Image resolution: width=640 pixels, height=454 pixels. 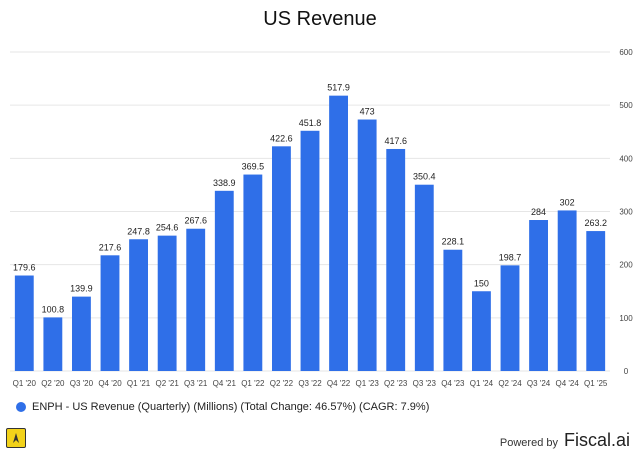 What do you see at coordinates (539, 383) in the screenshot?
I see `x-tick-label: Q3 '24` at bounding box center [539, 383].